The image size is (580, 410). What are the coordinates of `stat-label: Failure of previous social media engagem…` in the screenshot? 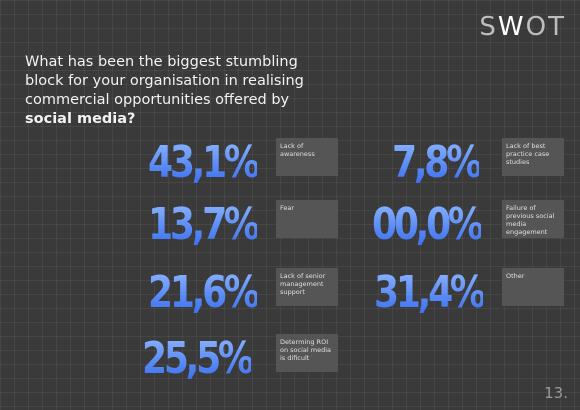 It's located at (533, 219).